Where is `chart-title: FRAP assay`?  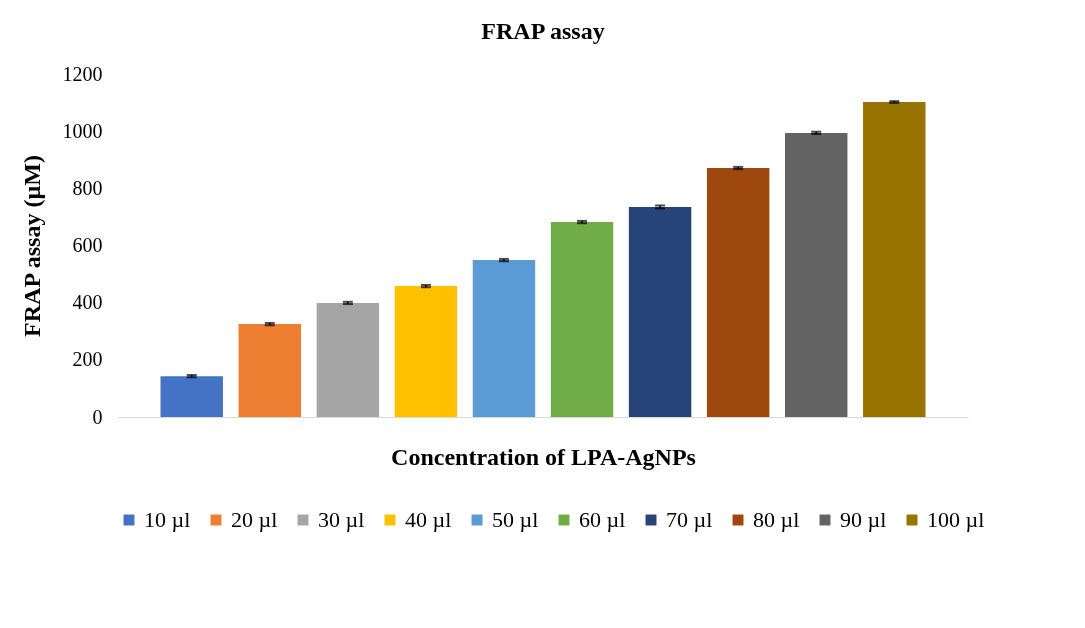
chart-title: FRAP assay is located at coordinates (543, 31).